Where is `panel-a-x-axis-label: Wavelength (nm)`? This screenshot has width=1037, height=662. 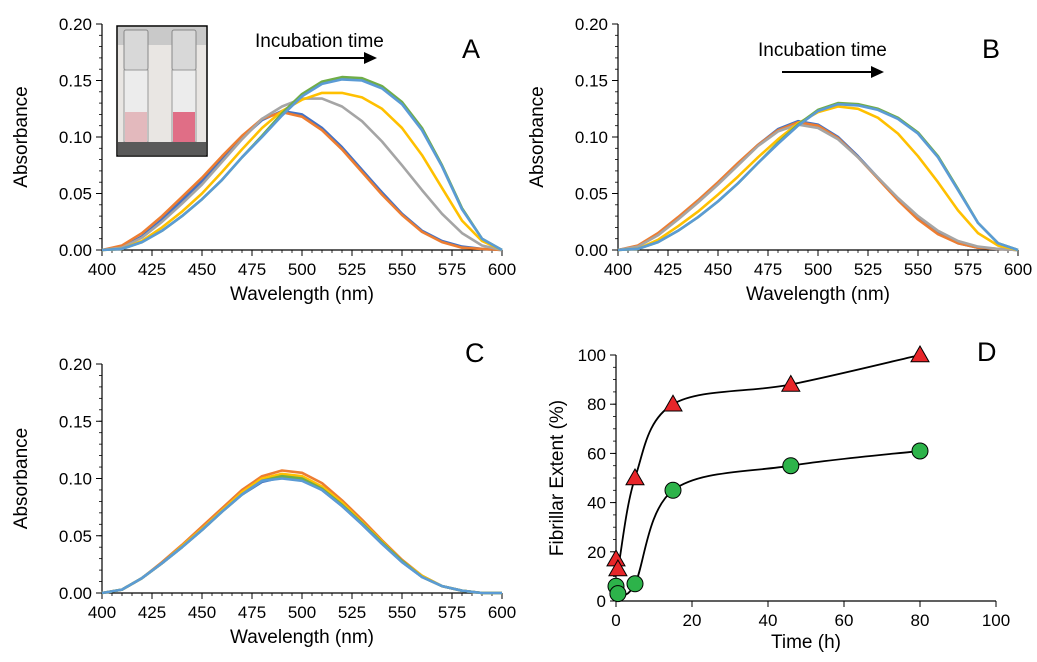
panel-a-x-axis-label: Wavelength (nm) is located at coordinates (302, 294).